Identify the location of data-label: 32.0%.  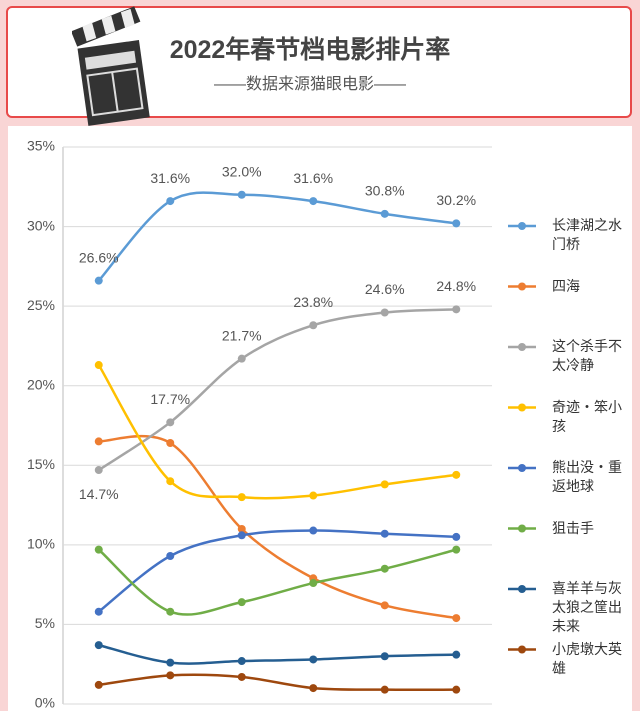
(242, 171).